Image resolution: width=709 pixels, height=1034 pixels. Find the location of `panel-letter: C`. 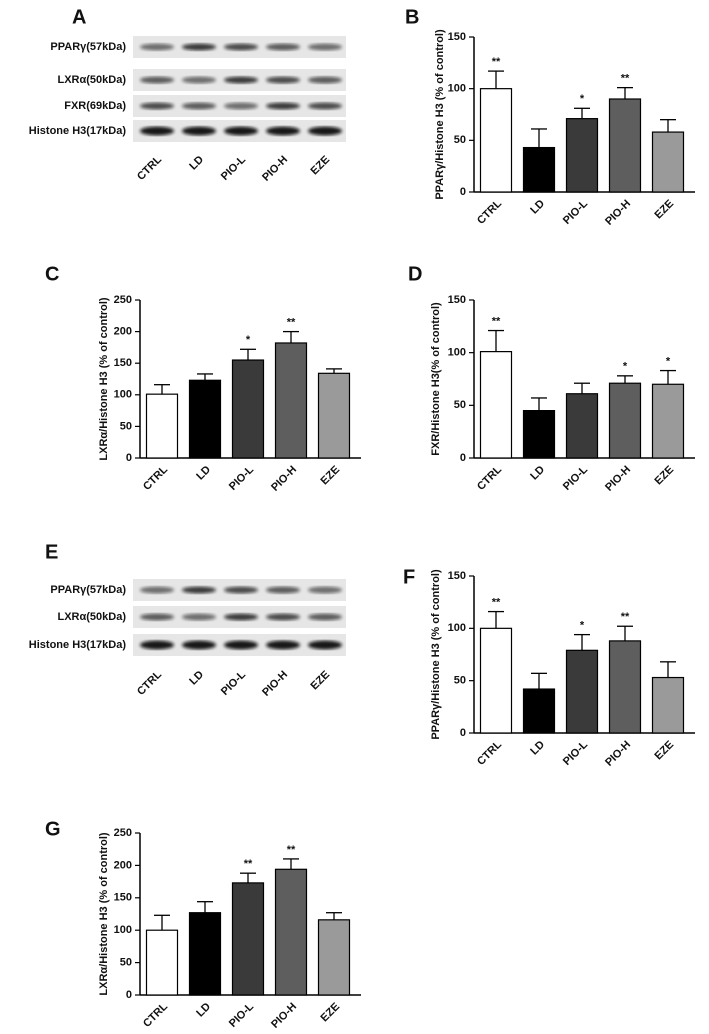

panel-letter: C is located at coordinates (52, 274).